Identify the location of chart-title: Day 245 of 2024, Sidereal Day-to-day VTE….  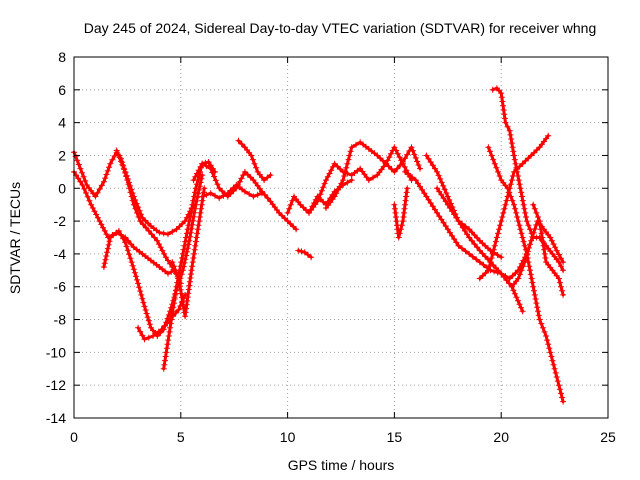
(340, 28).